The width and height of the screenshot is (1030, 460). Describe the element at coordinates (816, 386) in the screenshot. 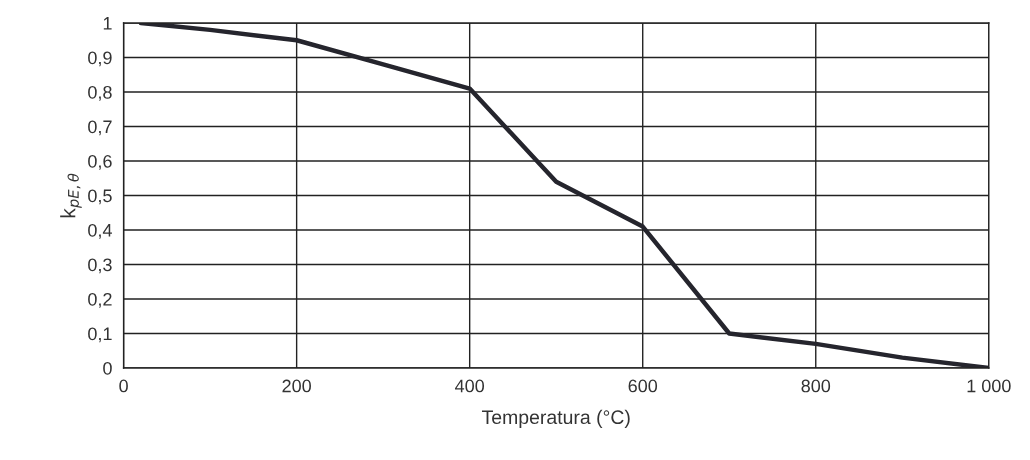

I see `x-tick-label: 800` at that location.